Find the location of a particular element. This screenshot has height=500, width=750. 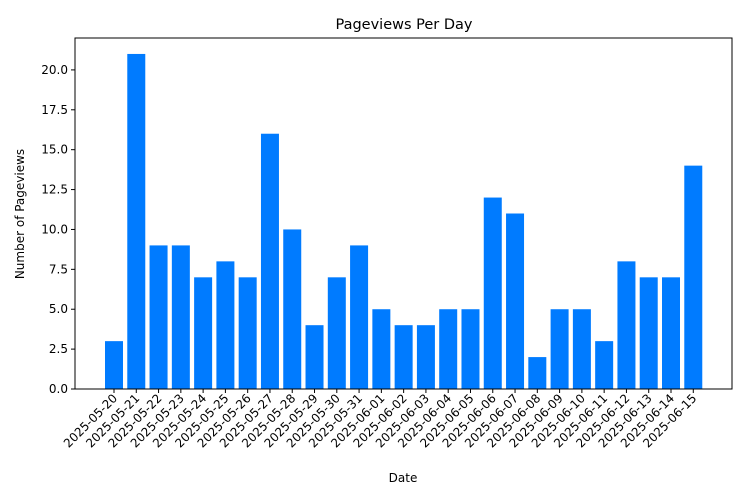

y-tick-label: 17.5 is located at coordinates (54, 110).